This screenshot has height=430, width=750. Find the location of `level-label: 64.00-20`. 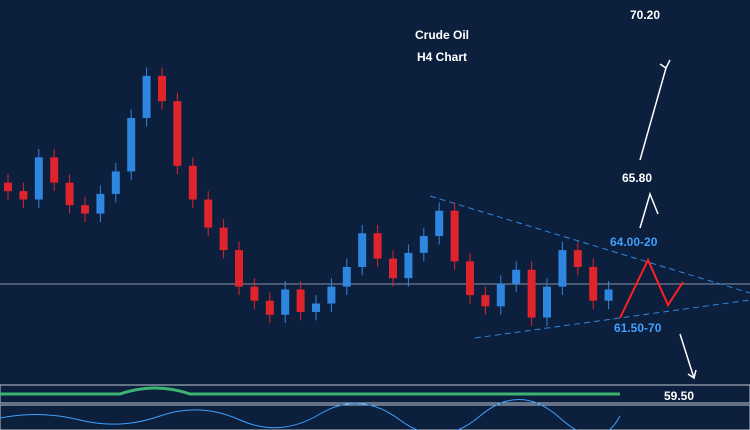

level-label: 64.00-20 is located at coordinates (634, 242).